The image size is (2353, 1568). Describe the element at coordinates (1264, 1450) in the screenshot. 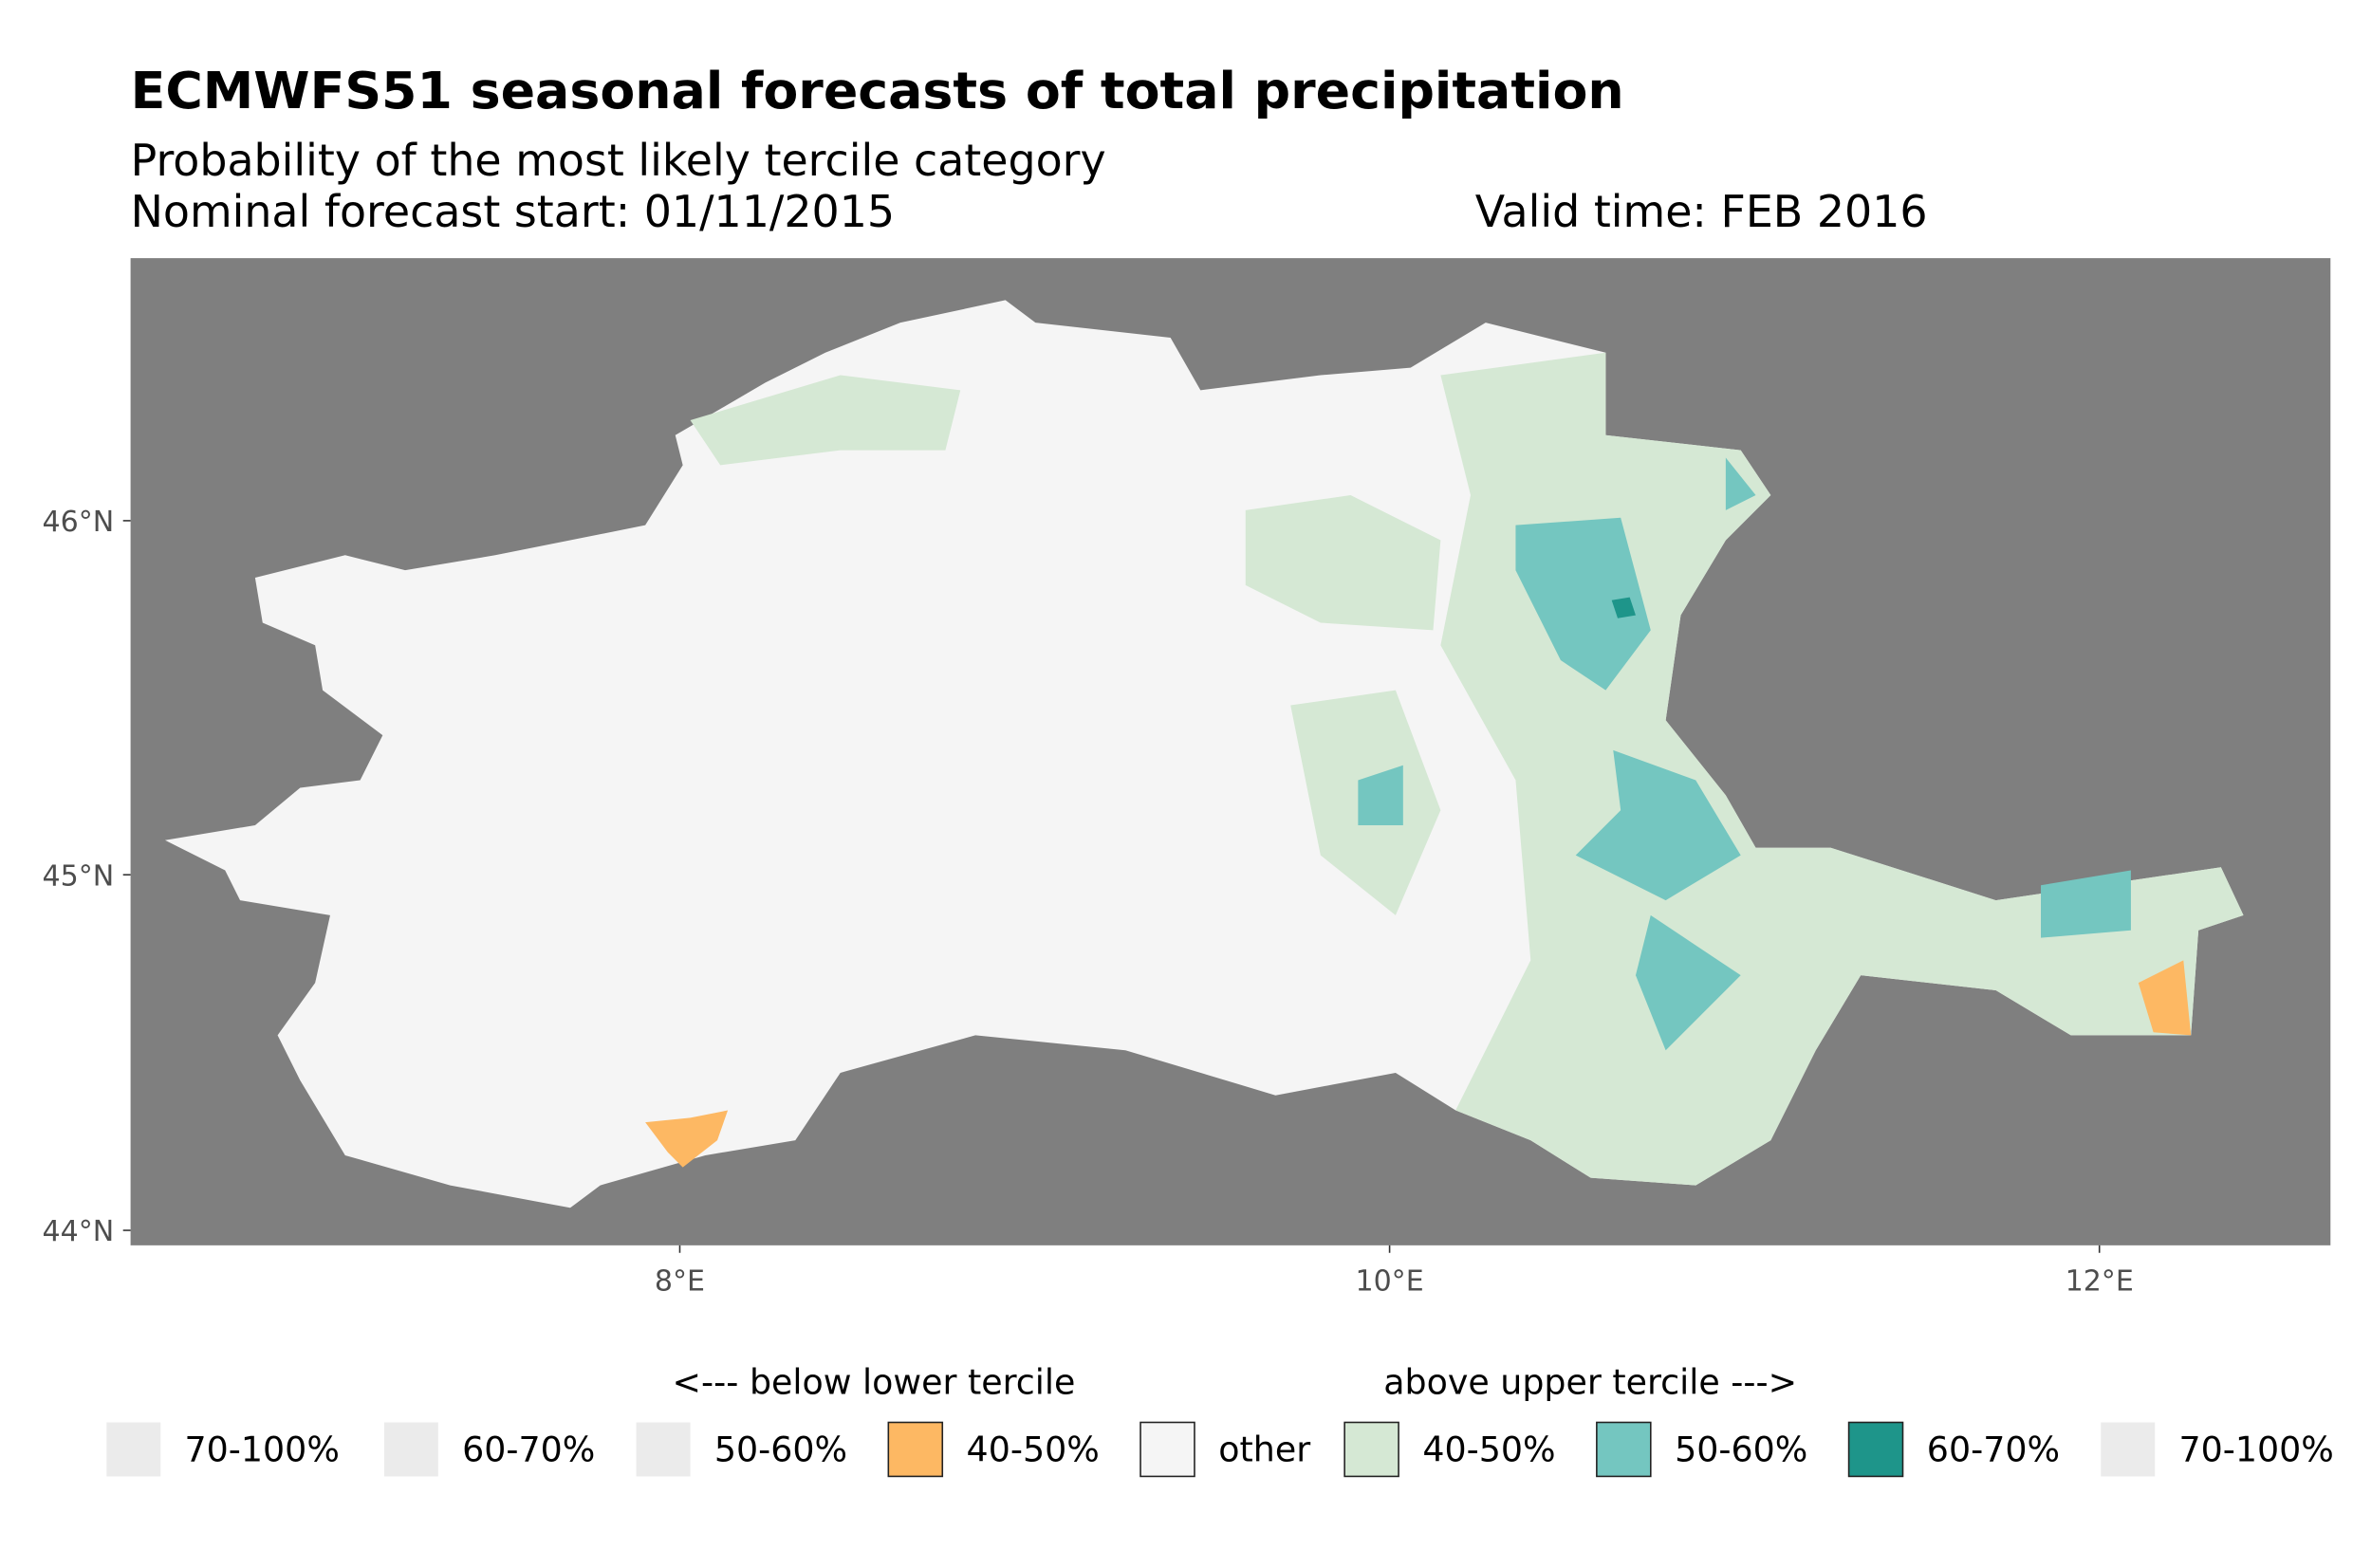

I see `legend-label: other` at that location.